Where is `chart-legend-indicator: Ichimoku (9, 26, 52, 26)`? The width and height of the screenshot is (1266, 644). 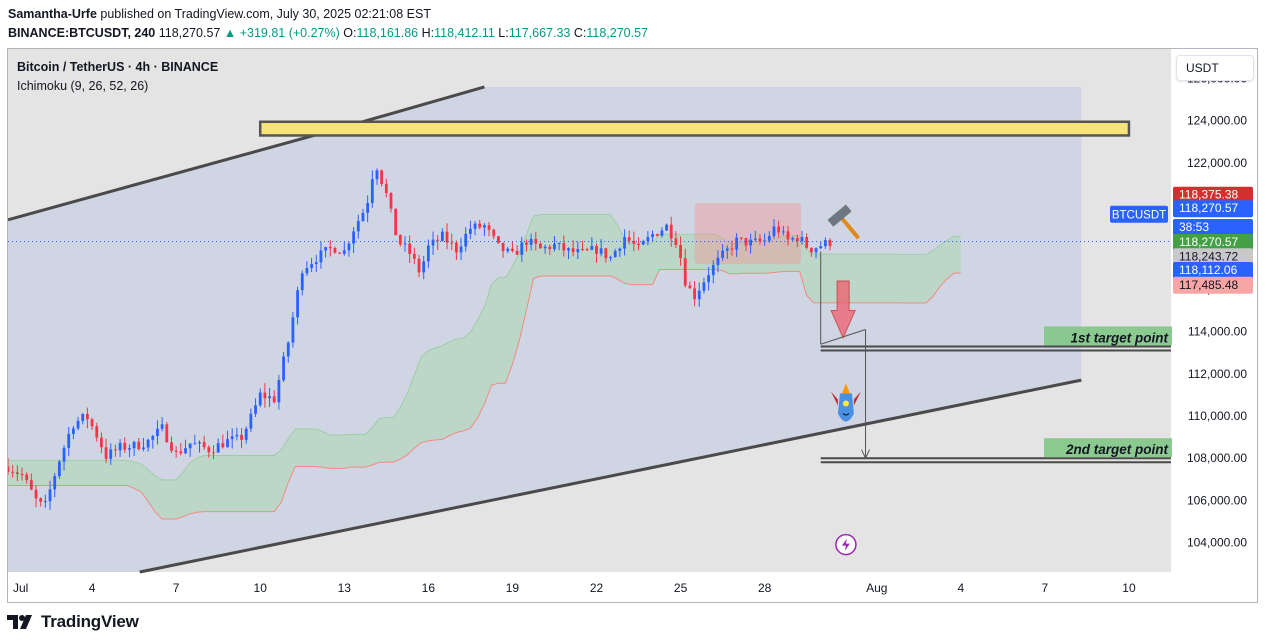
chart-legend-indicator: Ichimoku (9, 26, 52, 26) is located at coordinates (83, 86).